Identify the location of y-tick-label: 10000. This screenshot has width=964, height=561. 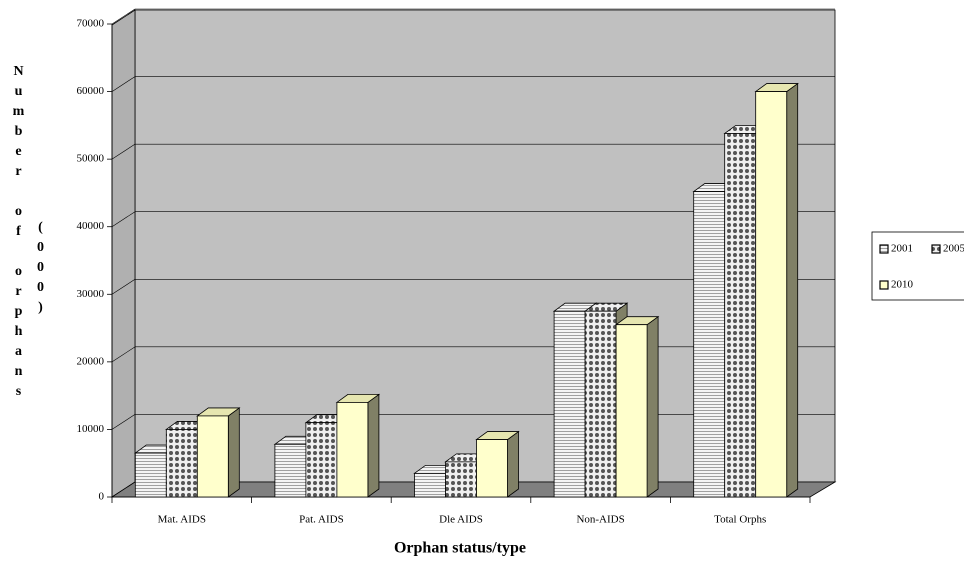
(91, 429).